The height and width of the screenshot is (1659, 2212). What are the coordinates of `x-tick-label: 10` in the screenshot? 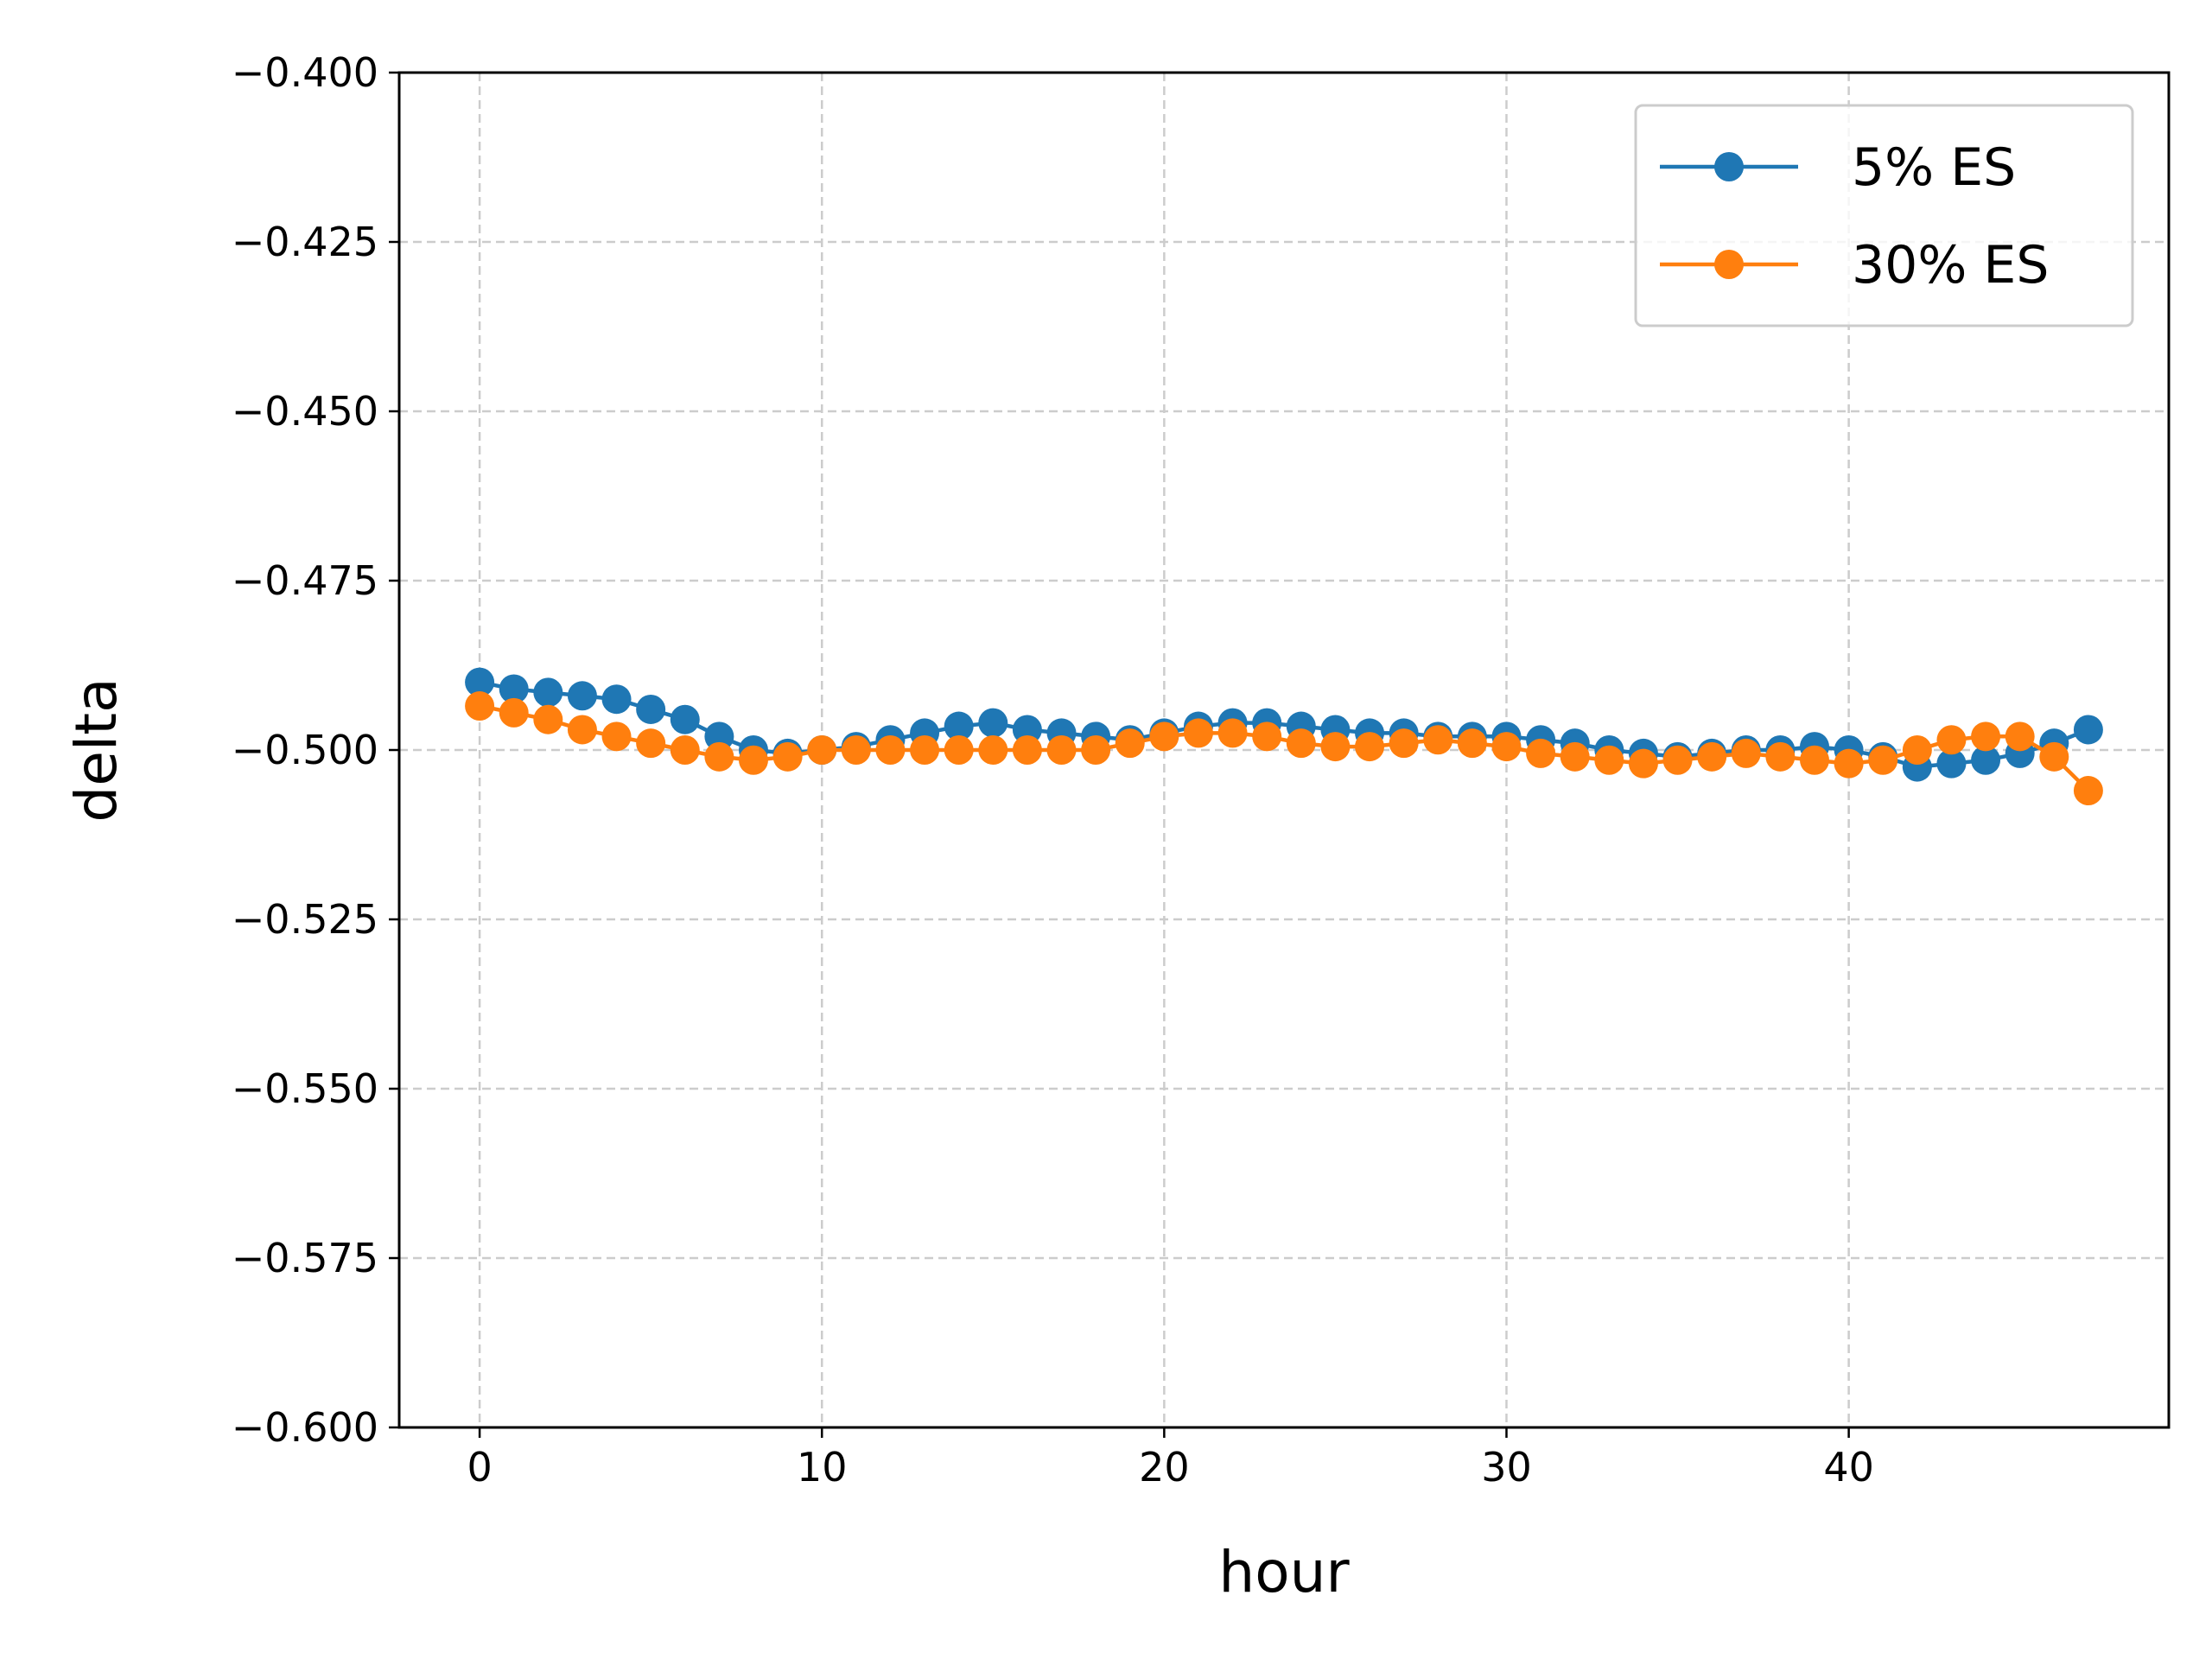 It's located at (822, 1467).